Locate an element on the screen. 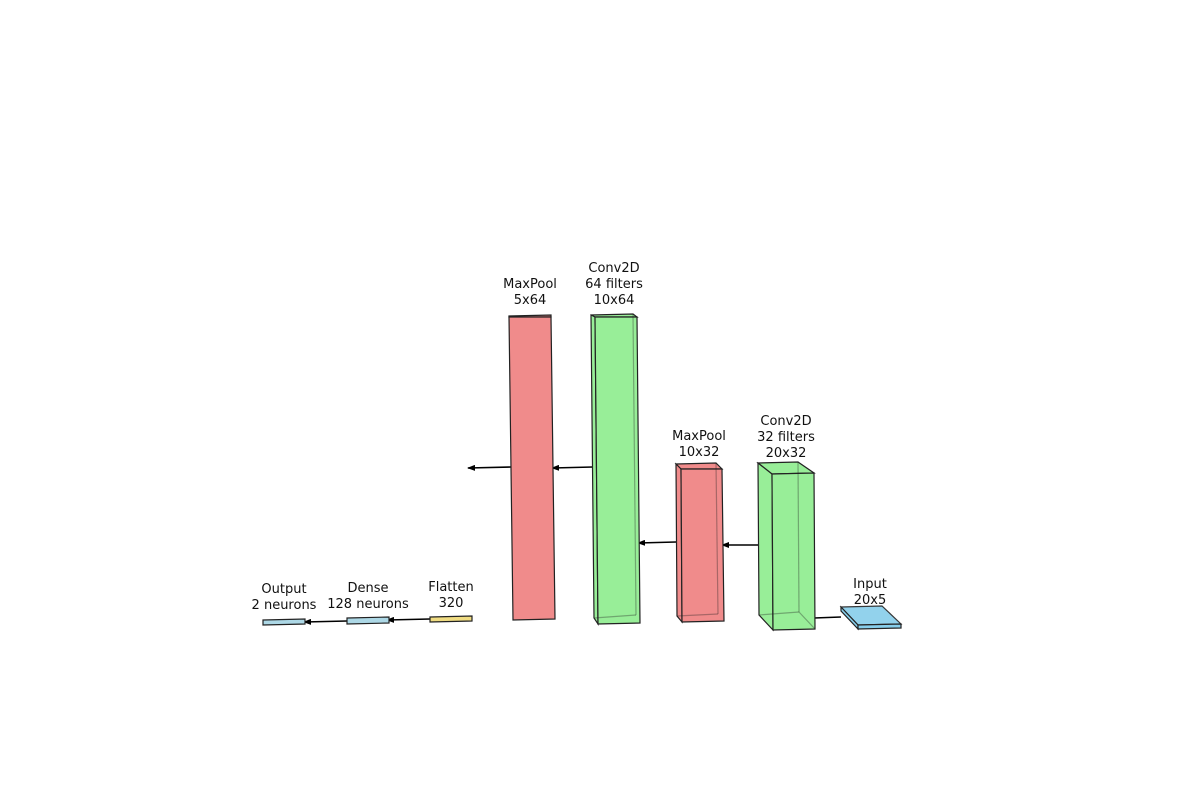 Image resolution: width=1200 pixels, height=800 pixels. label-conv2d-32-shape: 20x32 is located at coordinates (786, 453).